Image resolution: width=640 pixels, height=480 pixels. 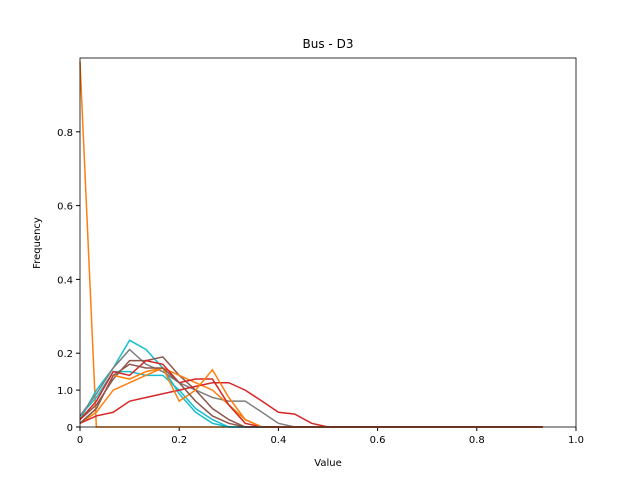 What do you see at coordinates (378, 440) in the screenshot?
I see `x-tick-label: 0.6` at bounding box center [378, 440].